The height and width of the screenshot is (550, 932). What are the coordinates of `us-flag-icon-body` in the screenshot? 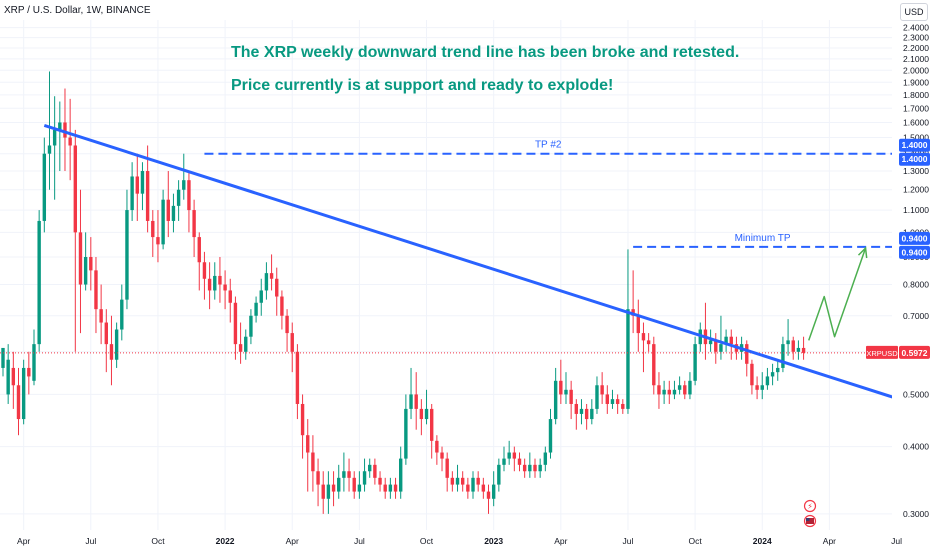 It's located at (810, 521).